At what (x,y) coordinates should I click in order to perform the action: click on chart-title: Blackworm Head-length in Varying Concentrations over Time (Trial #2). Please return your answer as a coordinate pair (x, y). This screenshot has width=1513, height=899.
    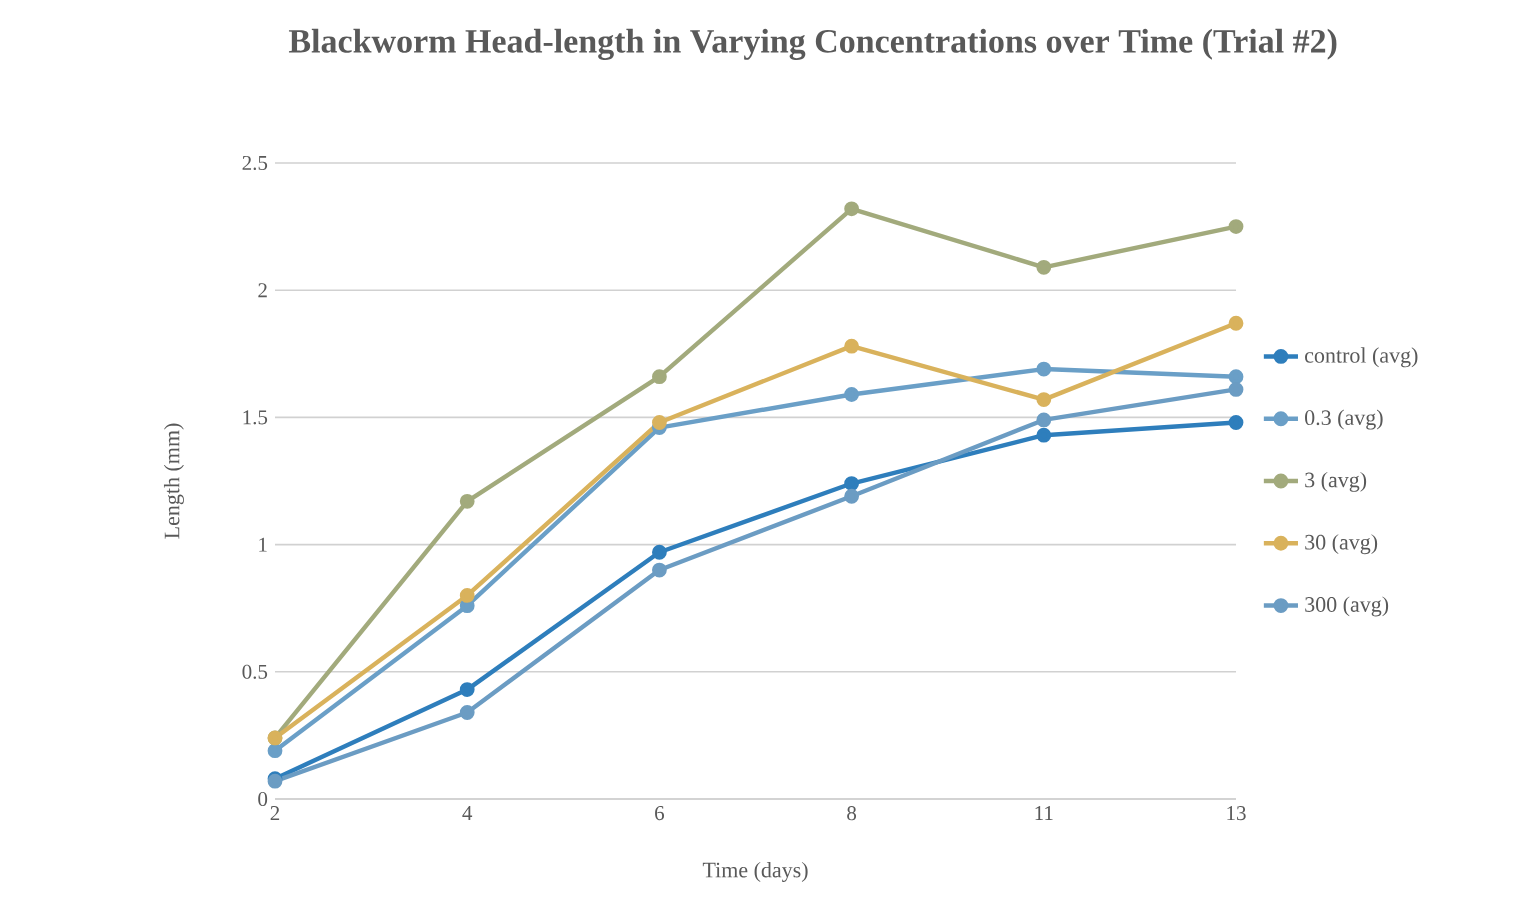
    Looking at the image, I should click on (812, 44).